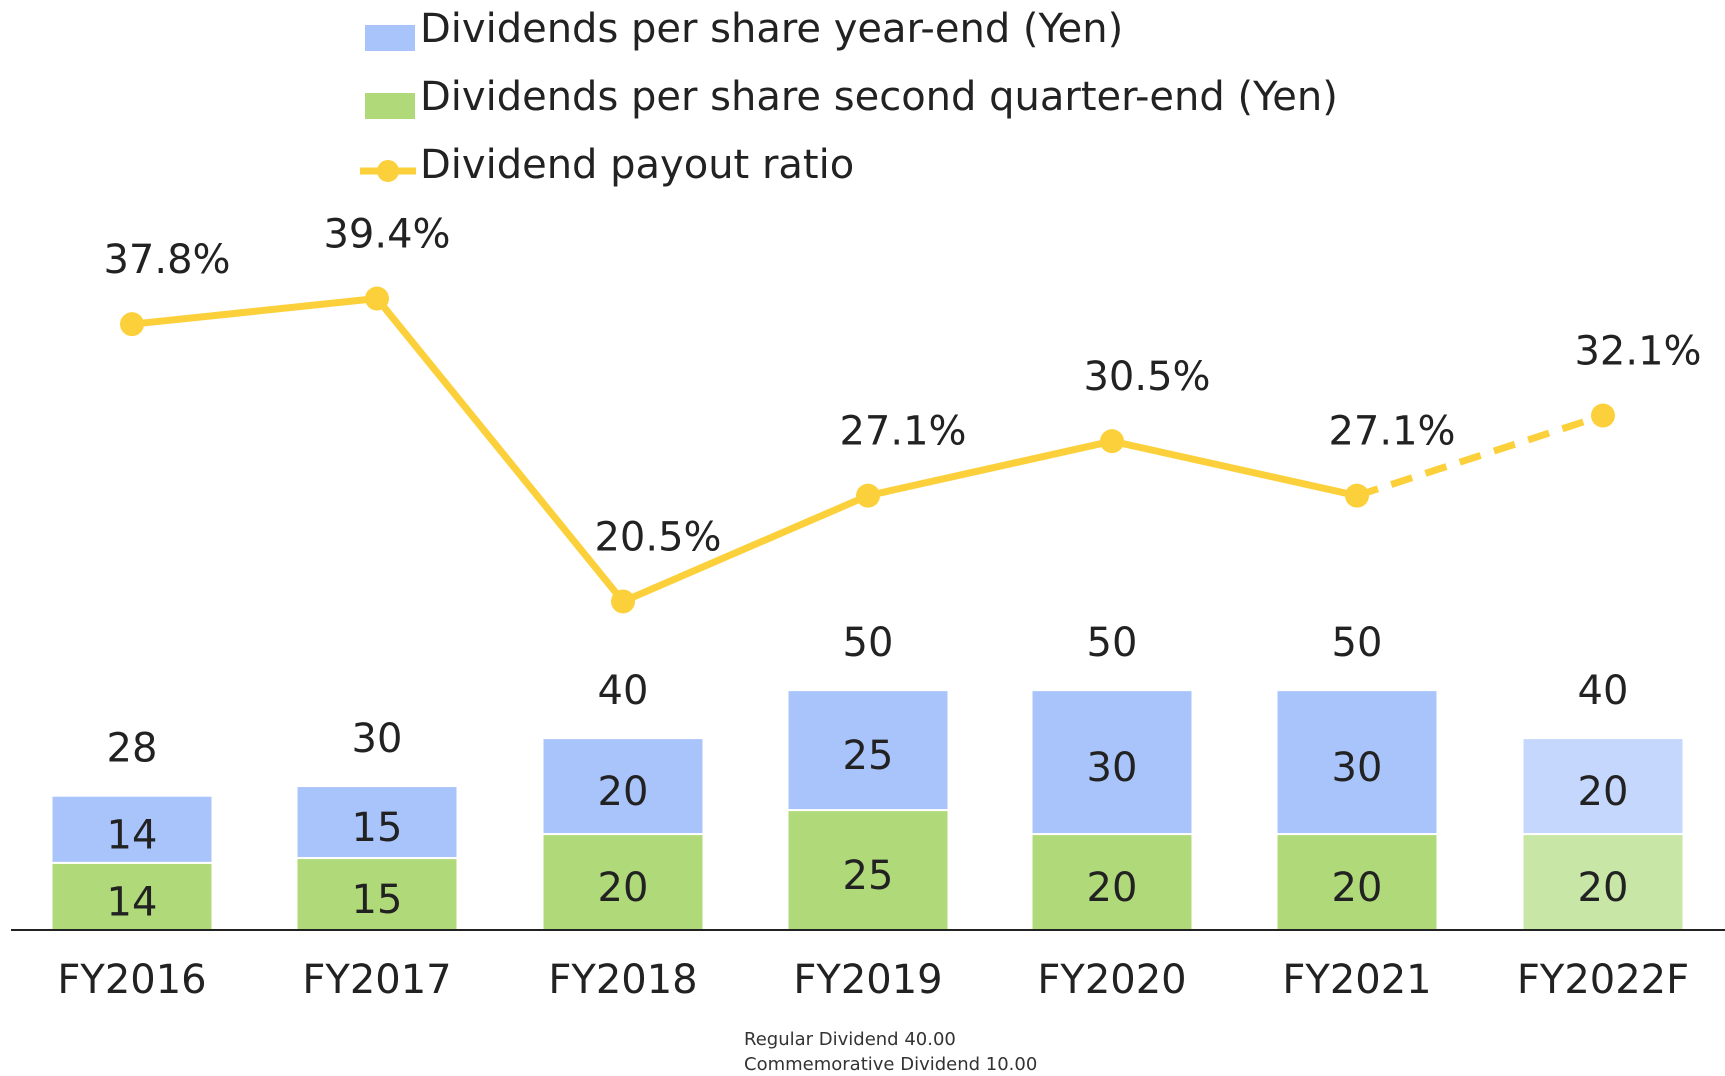  What do you see at coordinates (622, 980) in the screenshot?
I see `x-tick-label: FY2018` at bounding box center [622, 980].